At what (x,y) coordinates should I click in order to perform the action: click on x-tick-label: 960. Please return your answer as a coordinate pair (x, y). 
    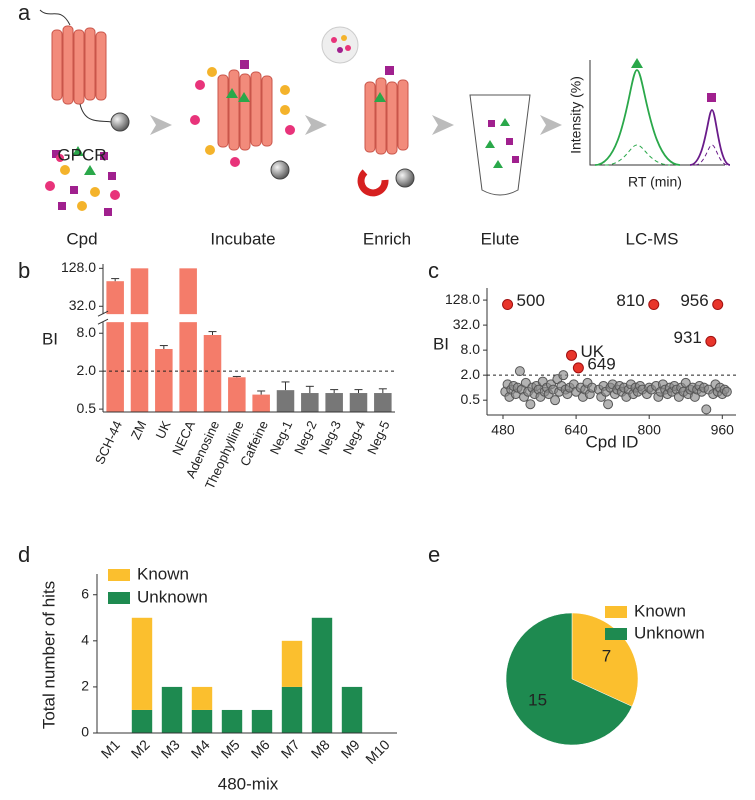
    Looking at the image, I should click on (723, 430).